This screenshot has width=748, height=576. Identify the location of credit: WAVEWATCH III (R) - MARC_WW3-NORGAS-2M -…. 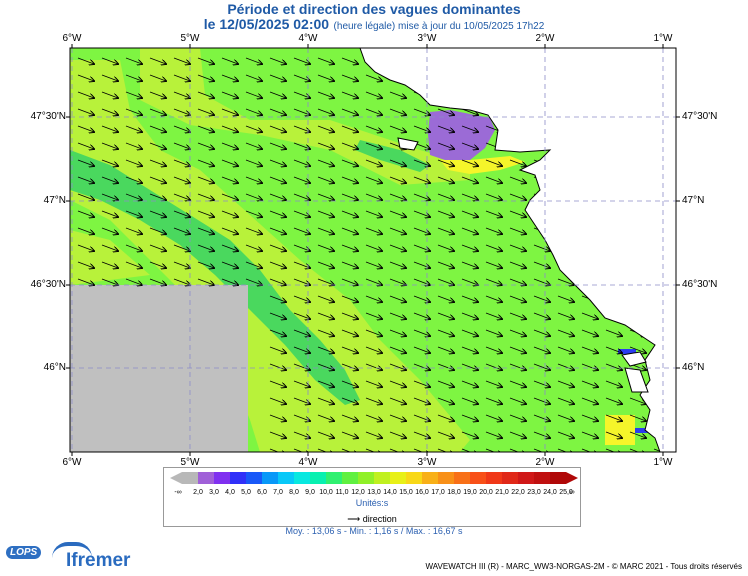
(583, 566).